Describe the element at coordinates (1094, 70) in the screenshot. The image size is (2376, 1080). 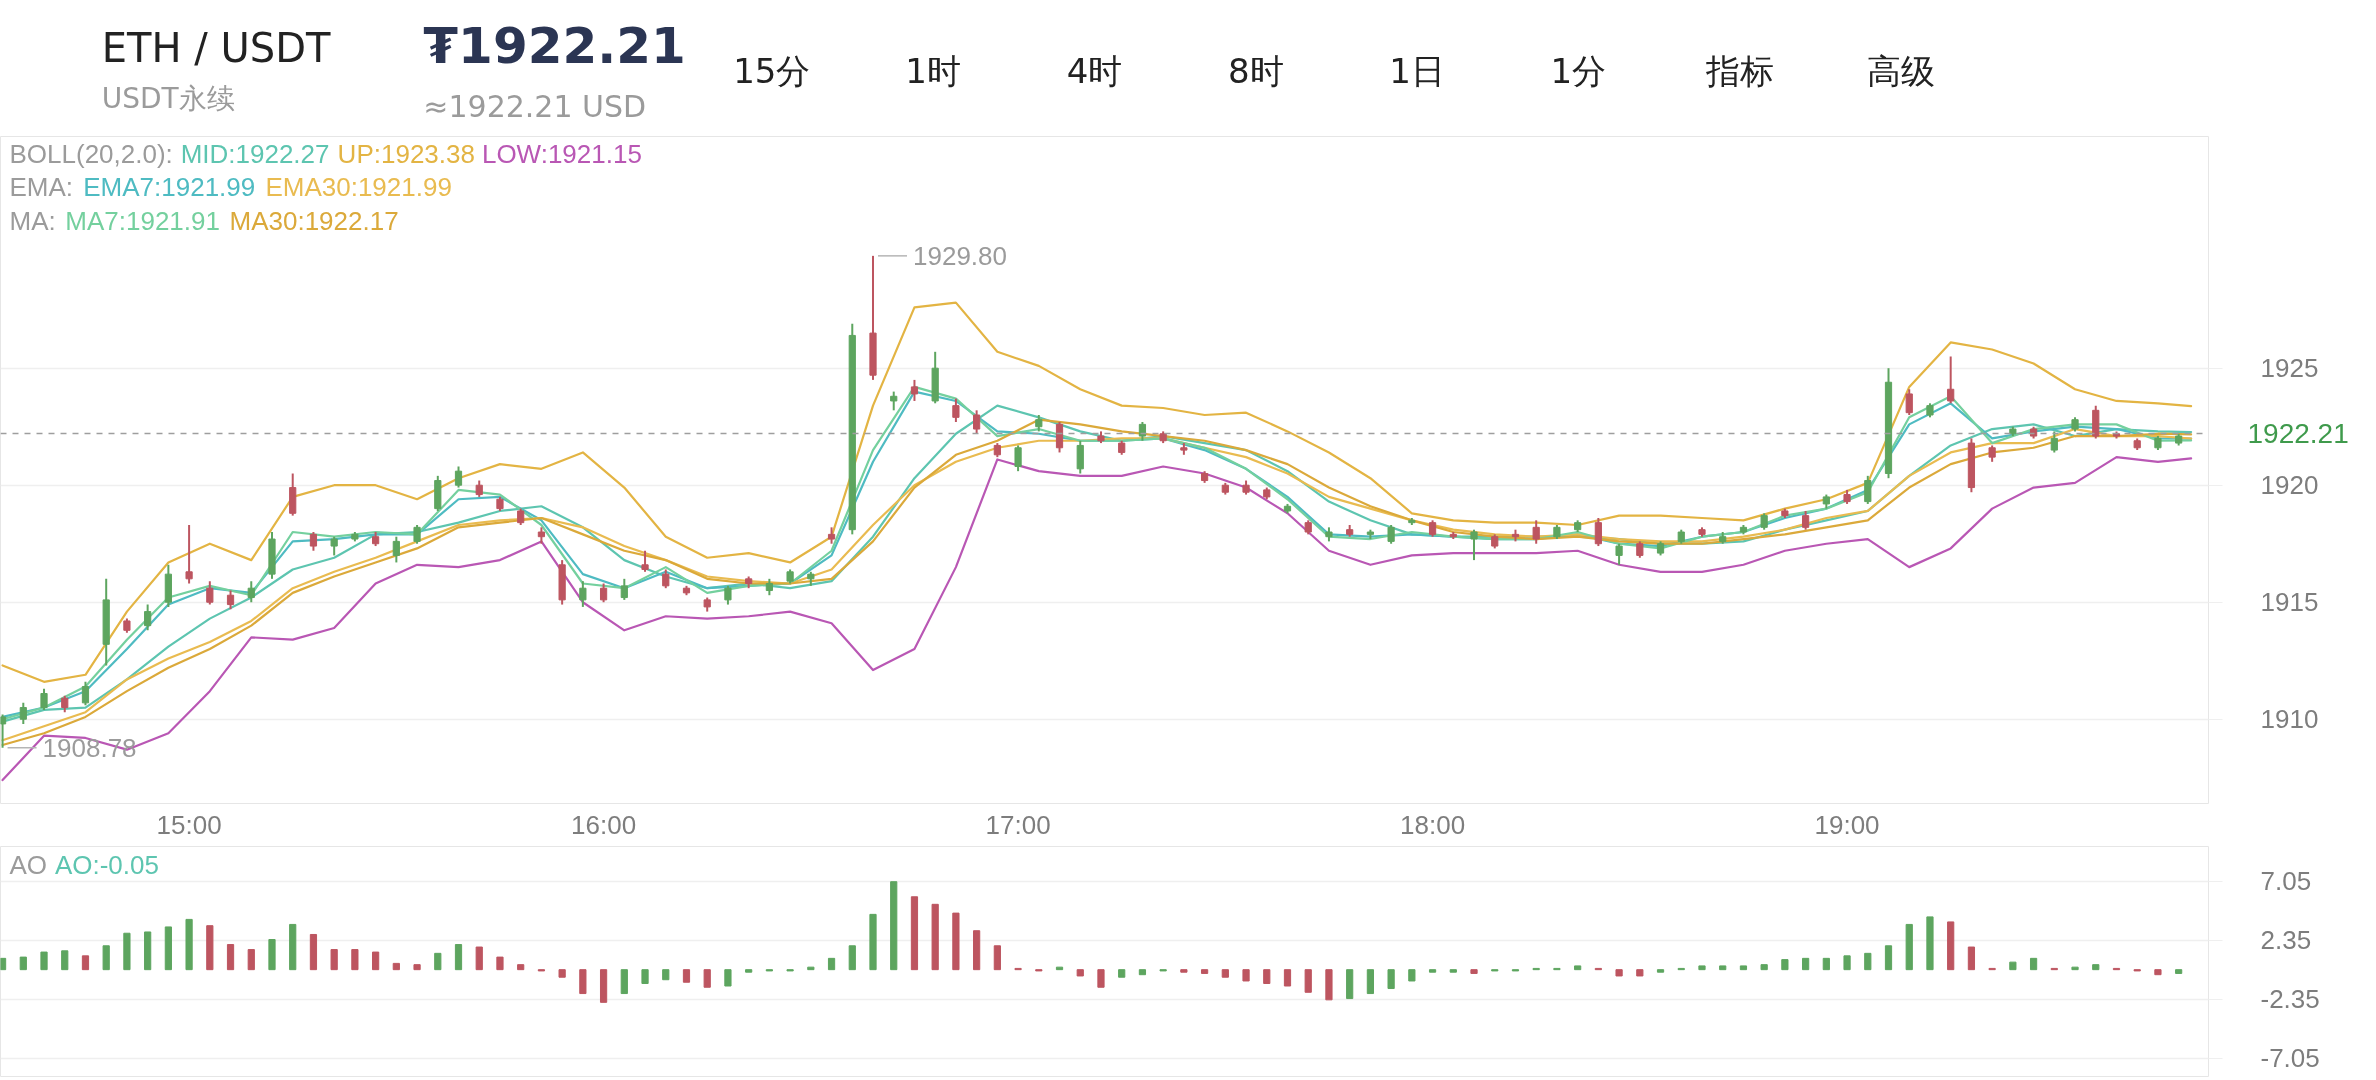
I see `text: 4时` at that location.